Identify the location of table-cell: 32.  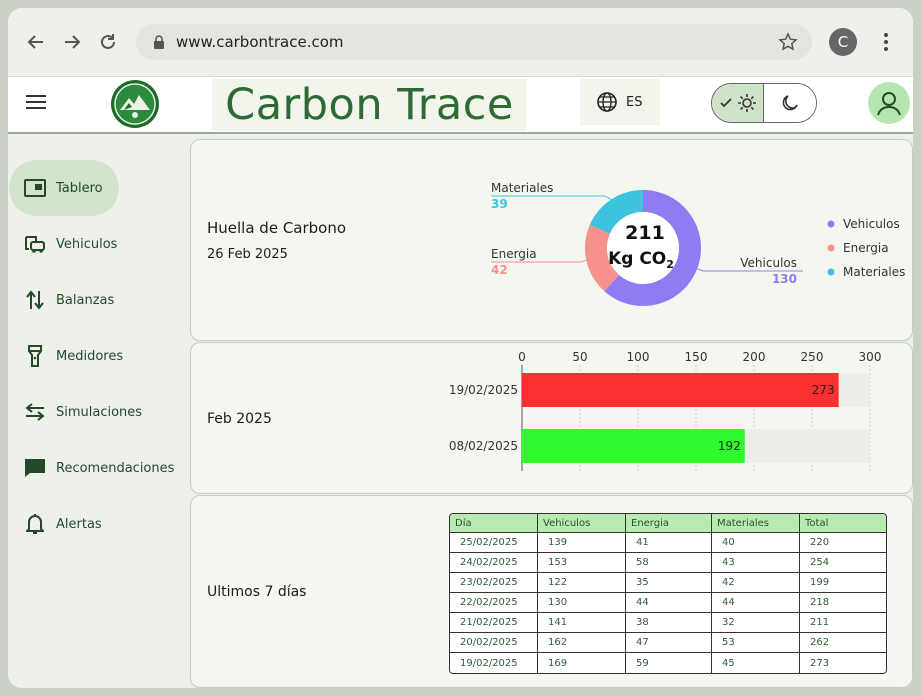
(756, 623).